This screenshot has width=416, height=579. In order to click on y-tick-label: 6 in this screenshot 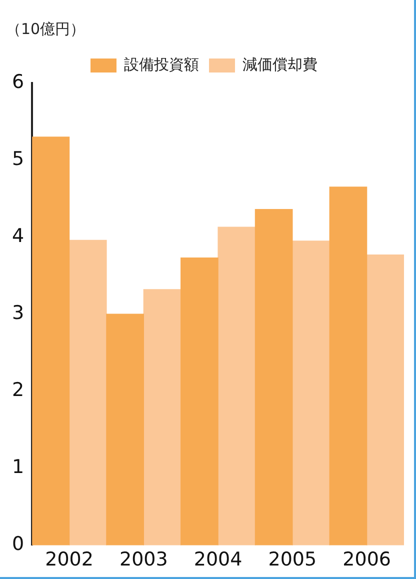, I will do `click(18, 81)`.